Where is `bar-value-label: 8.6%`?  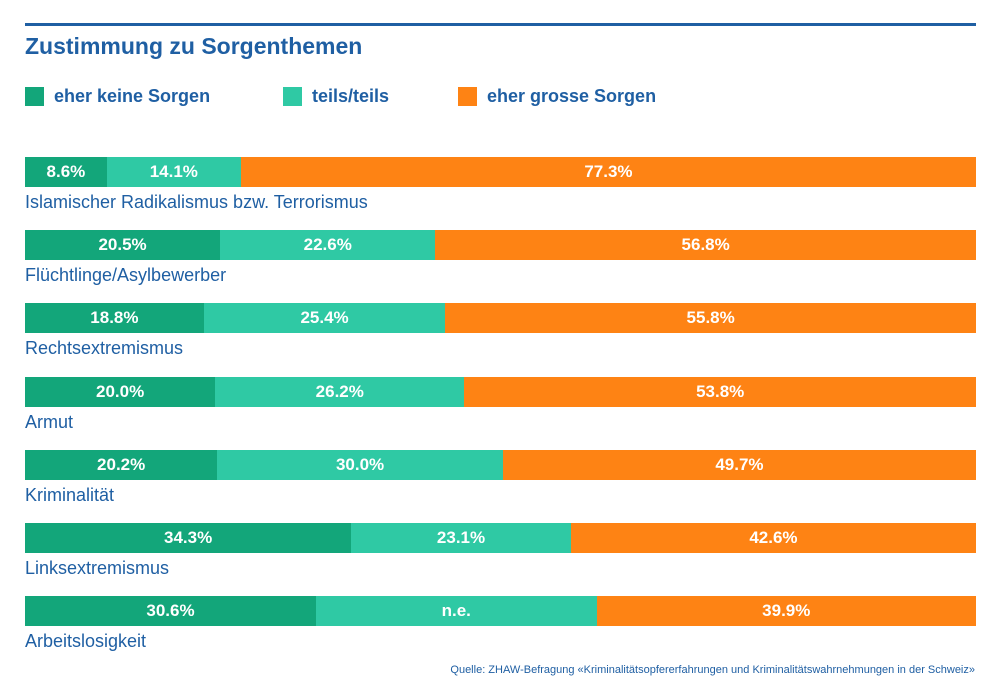
bar-value-label: 8.6% is located at coordinates (66, 171).